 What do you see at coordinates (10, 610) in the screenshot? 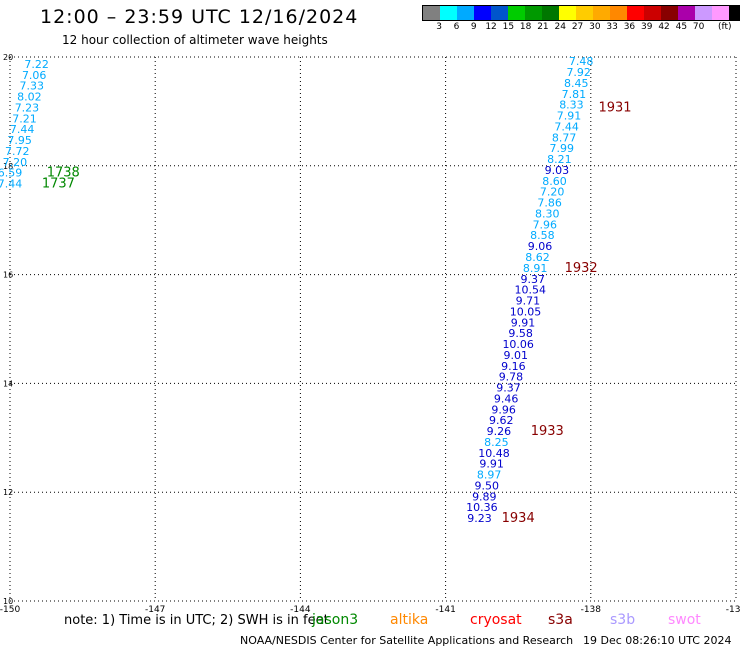
I see `x-tick-label: -150` at bounding box center [10, 610].